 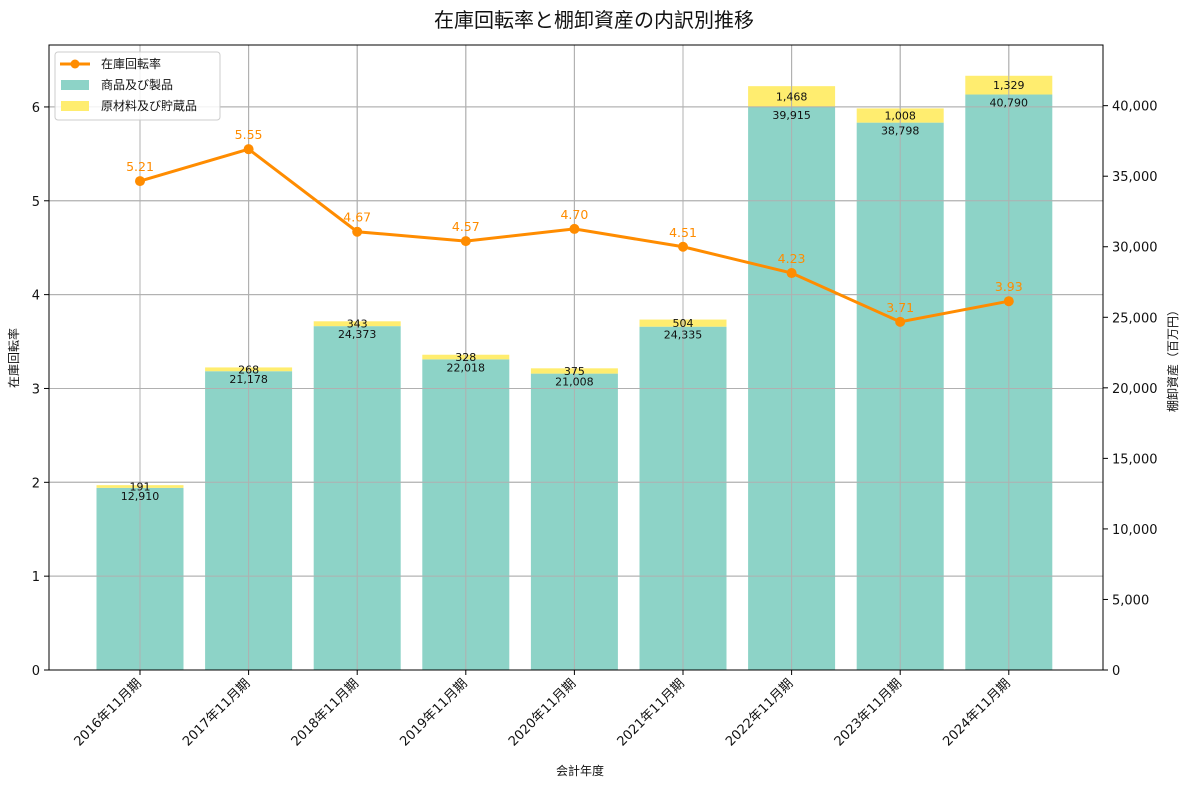 I want to click on turnover-label: 5.21, so click(x=140, y=166).